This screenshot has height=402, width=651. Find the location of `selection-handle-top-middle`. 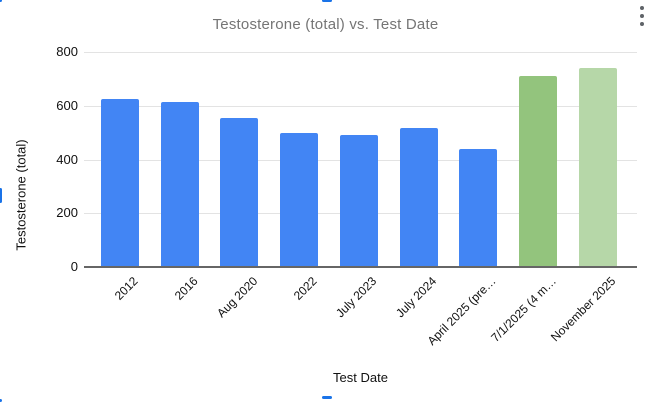

selection-handle-top-middle is located at coordinates (327, 1).